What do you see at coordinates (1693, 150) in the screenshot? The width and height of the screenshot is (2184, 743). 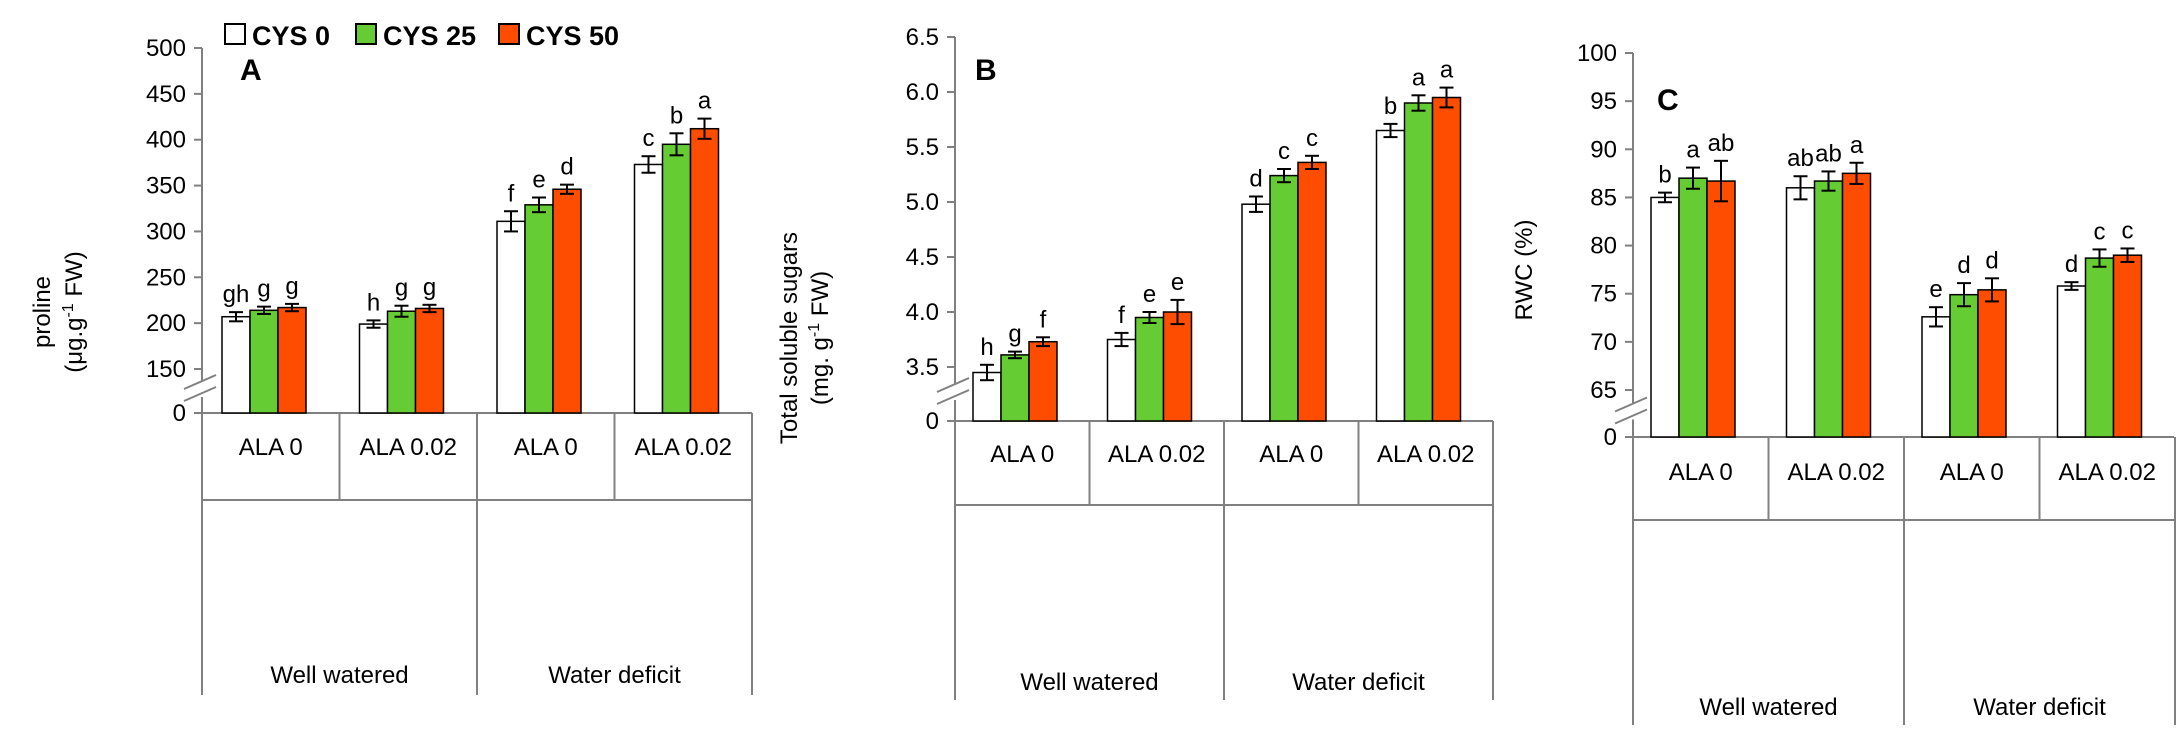 I see `panel-c-significance-letter: a` at bounding box center [1693, 150].